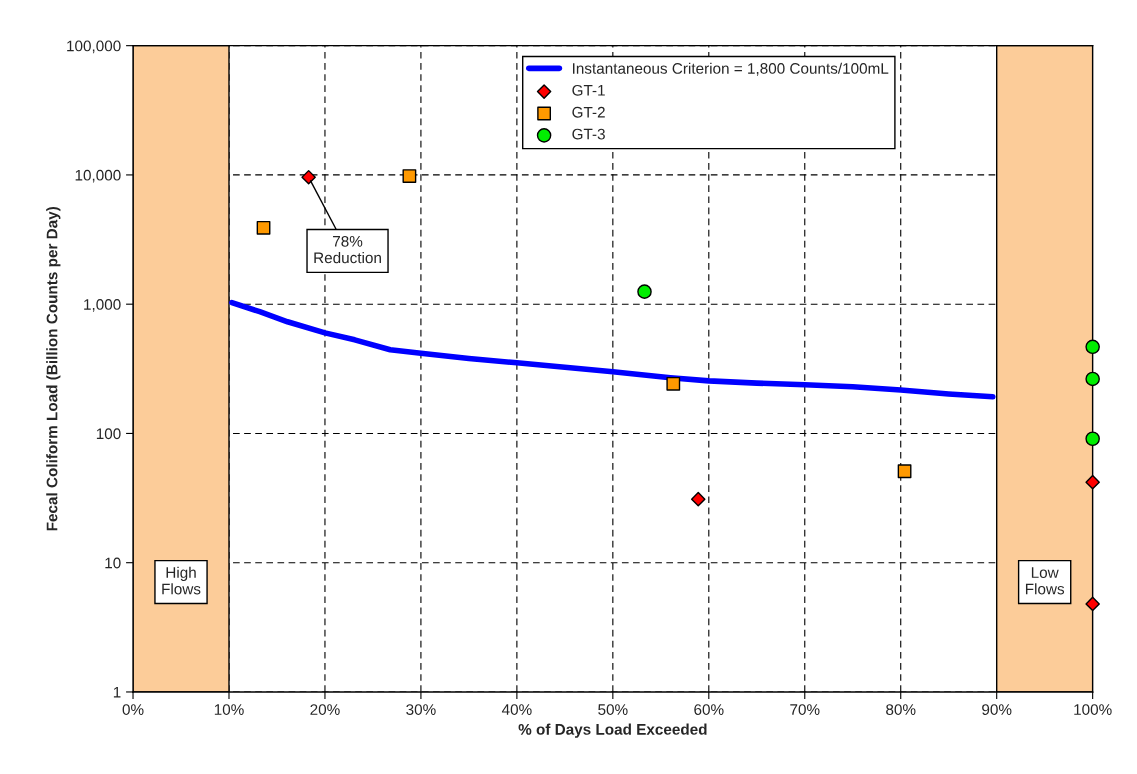 This screenshot has height=774, width=1137. What do you see at coordinates (94, 47) in the screenshot?
I see `y-tick-label: 100,000` at bounding box center [94, 47].